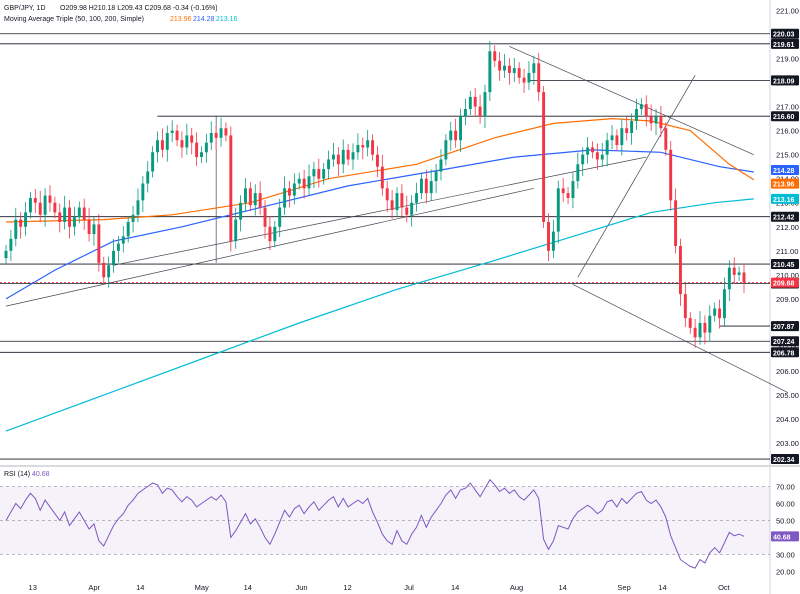  I want to click on rsi-tick-label: 60.00, so click(785, 504).